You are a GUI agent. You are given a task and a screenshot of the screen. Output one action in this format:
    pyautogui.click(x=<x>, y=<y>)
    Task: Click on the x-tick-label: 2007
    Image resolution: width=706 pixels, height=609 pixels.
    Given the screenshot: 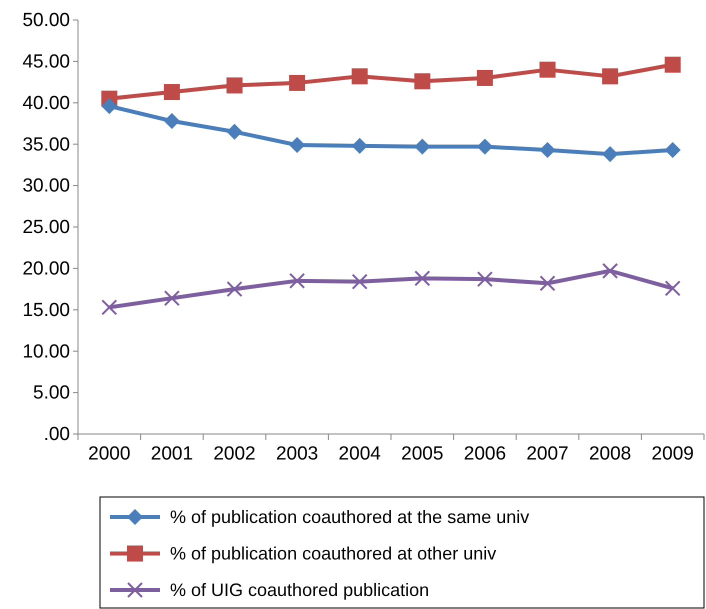 What is the action you would take?
    pyautogui.click(x=547, y=453)
    